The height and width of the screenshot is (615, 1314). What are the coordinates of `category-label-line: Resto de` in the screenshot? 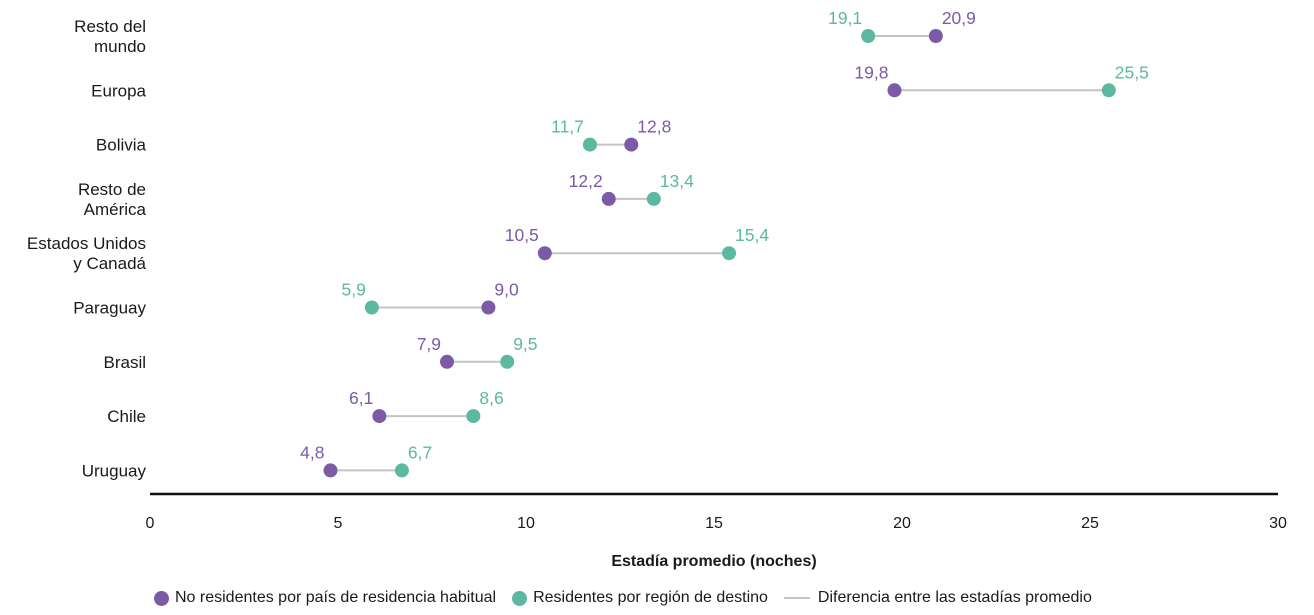 It's located at (112, 189).